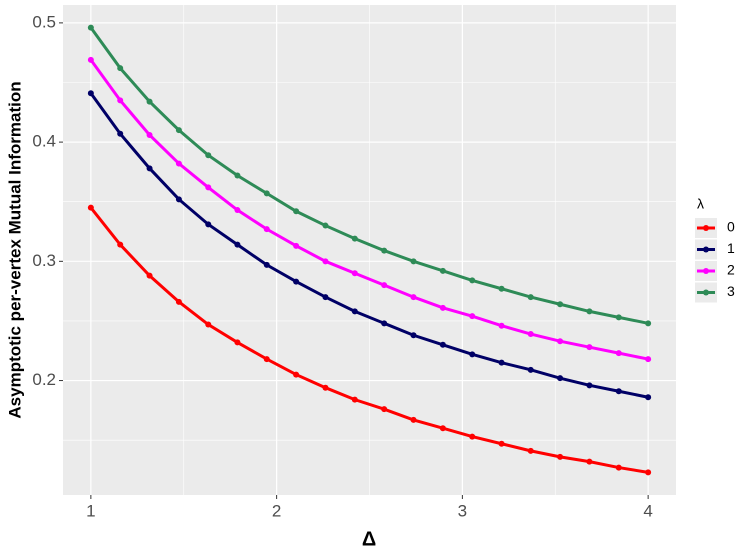  What do you see at coordinates (276, 510) in the screenshot?
I see `x-tick-label: 2` at bounding box center [276, 510].